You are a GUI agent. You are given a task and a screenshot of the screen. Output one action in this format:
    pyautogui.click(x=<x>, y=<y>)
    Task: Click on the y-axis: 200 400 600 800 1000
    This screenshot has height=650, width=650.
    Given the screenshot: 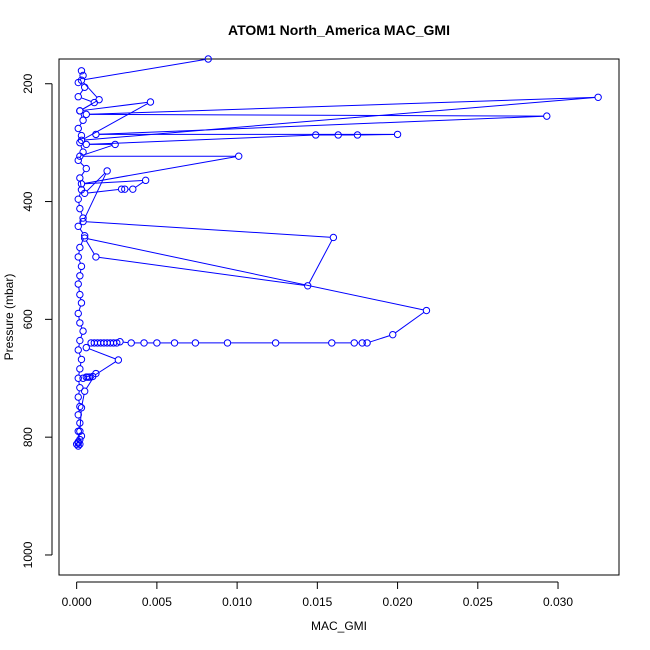 What is the action you would take?
    pyautogui.click(x=37, y=320)
    